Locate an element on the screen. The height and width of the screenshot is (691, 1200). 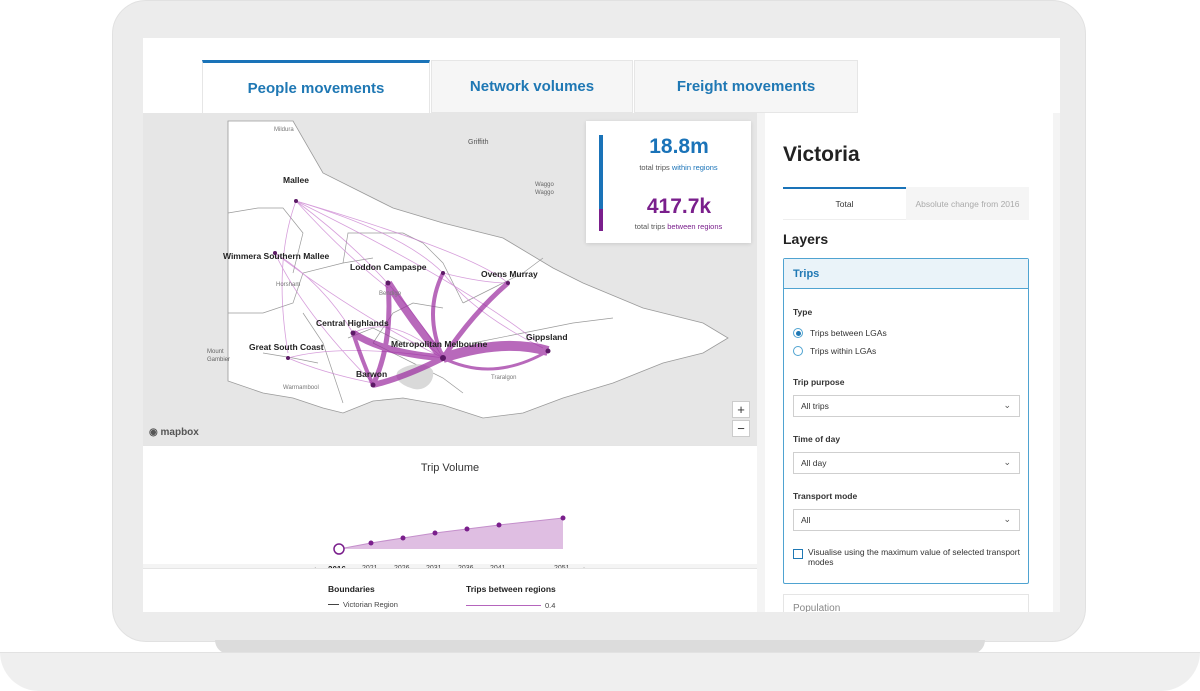
town-horsham: Horsham is located at coordinates (288, 285).